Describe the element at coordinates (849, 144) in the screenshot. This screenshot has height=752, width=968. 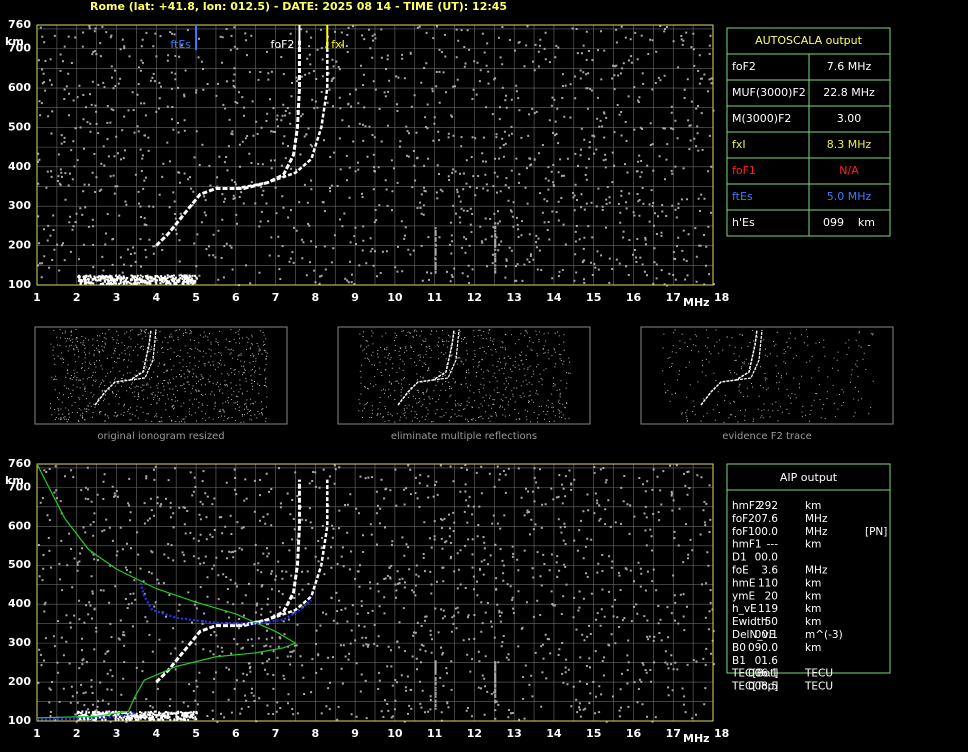
I see `param-value: 8.3 MHz` at that location.